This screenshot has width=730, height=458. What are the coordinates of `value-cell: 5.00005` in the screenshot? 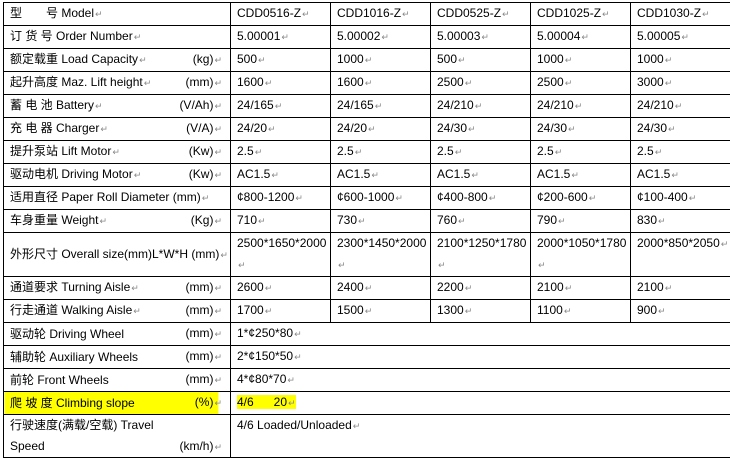 It's located at (680, 37).